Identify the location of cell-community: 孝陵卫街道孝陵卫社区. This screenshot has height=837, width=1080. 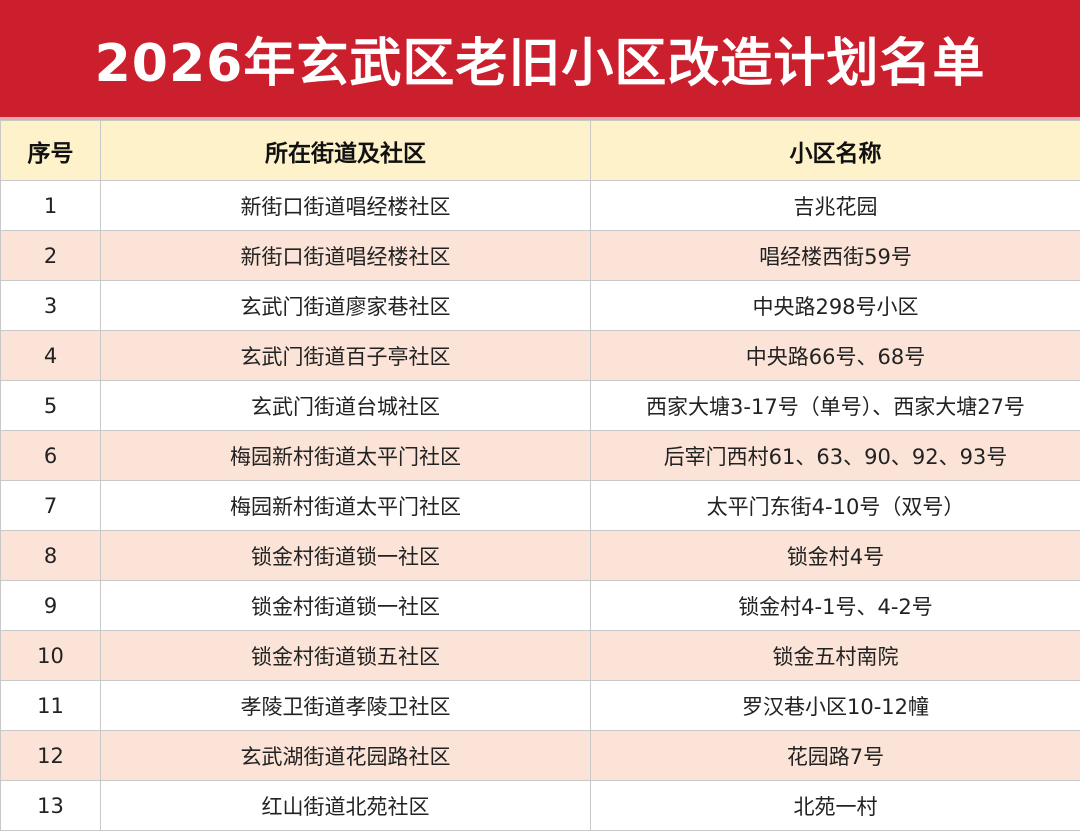
(345, 705).